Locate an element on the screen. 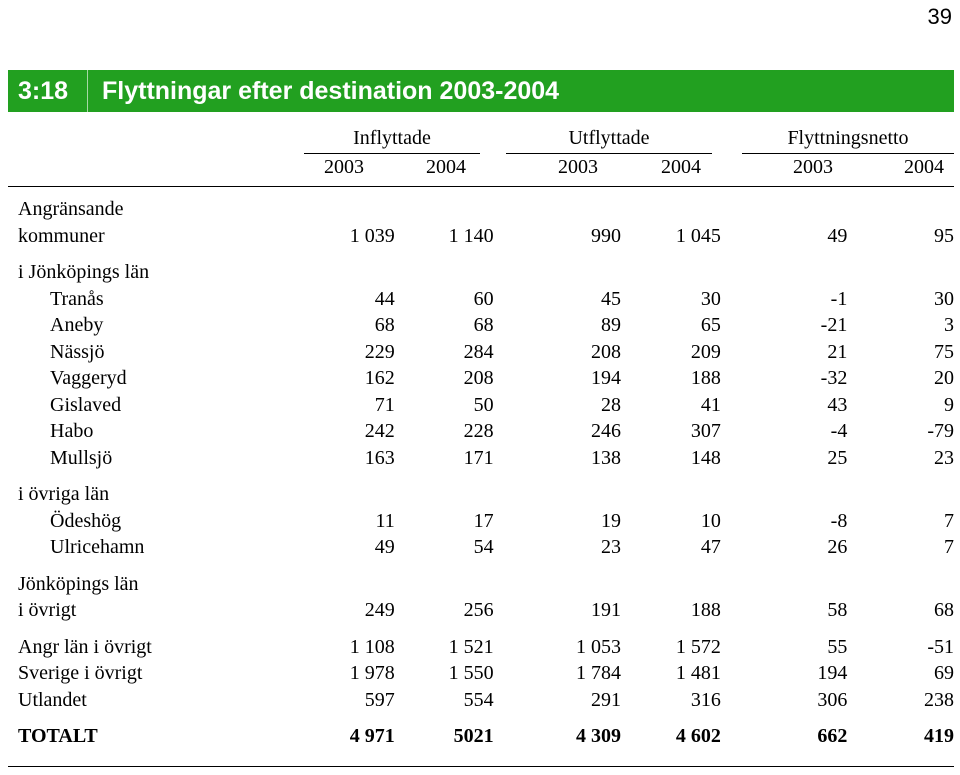 The width and height of the screenshot is (960, 775). cell: 60 is located at coordinates (483, 298).